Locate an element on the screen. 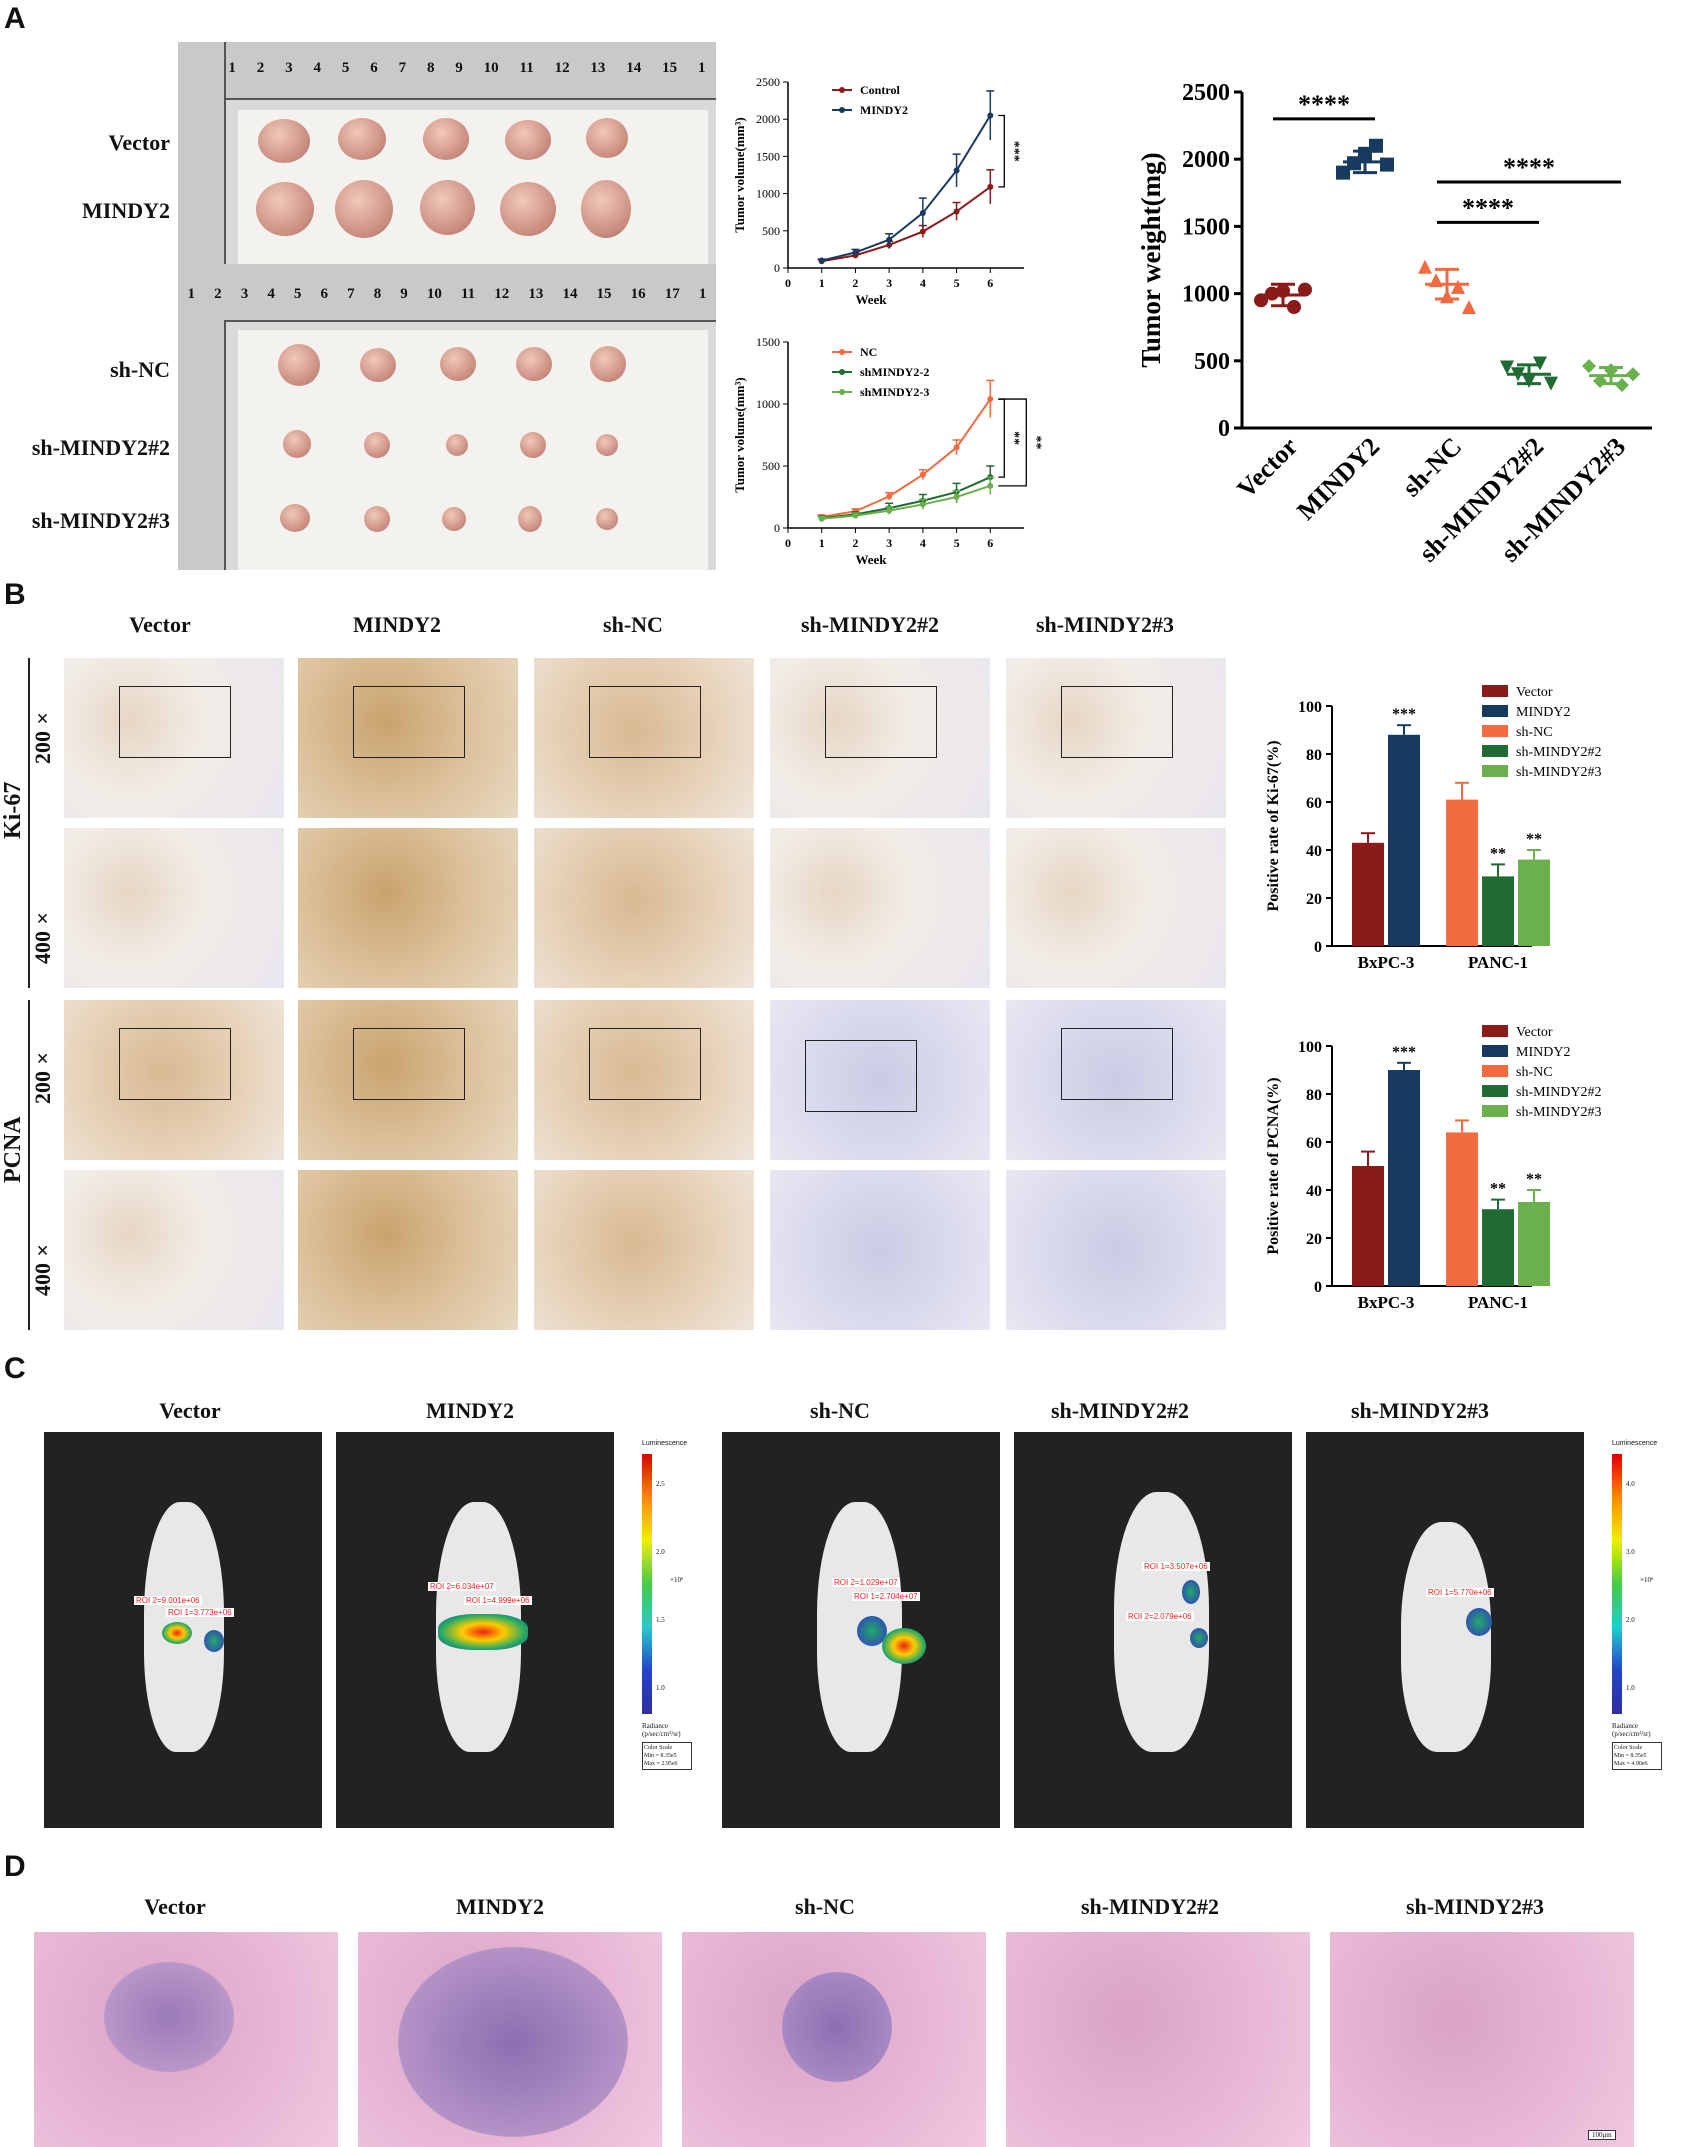 This screenshot has width=1681, height=2147. colorbar-gradient is located at coordinates (1617, 1584).